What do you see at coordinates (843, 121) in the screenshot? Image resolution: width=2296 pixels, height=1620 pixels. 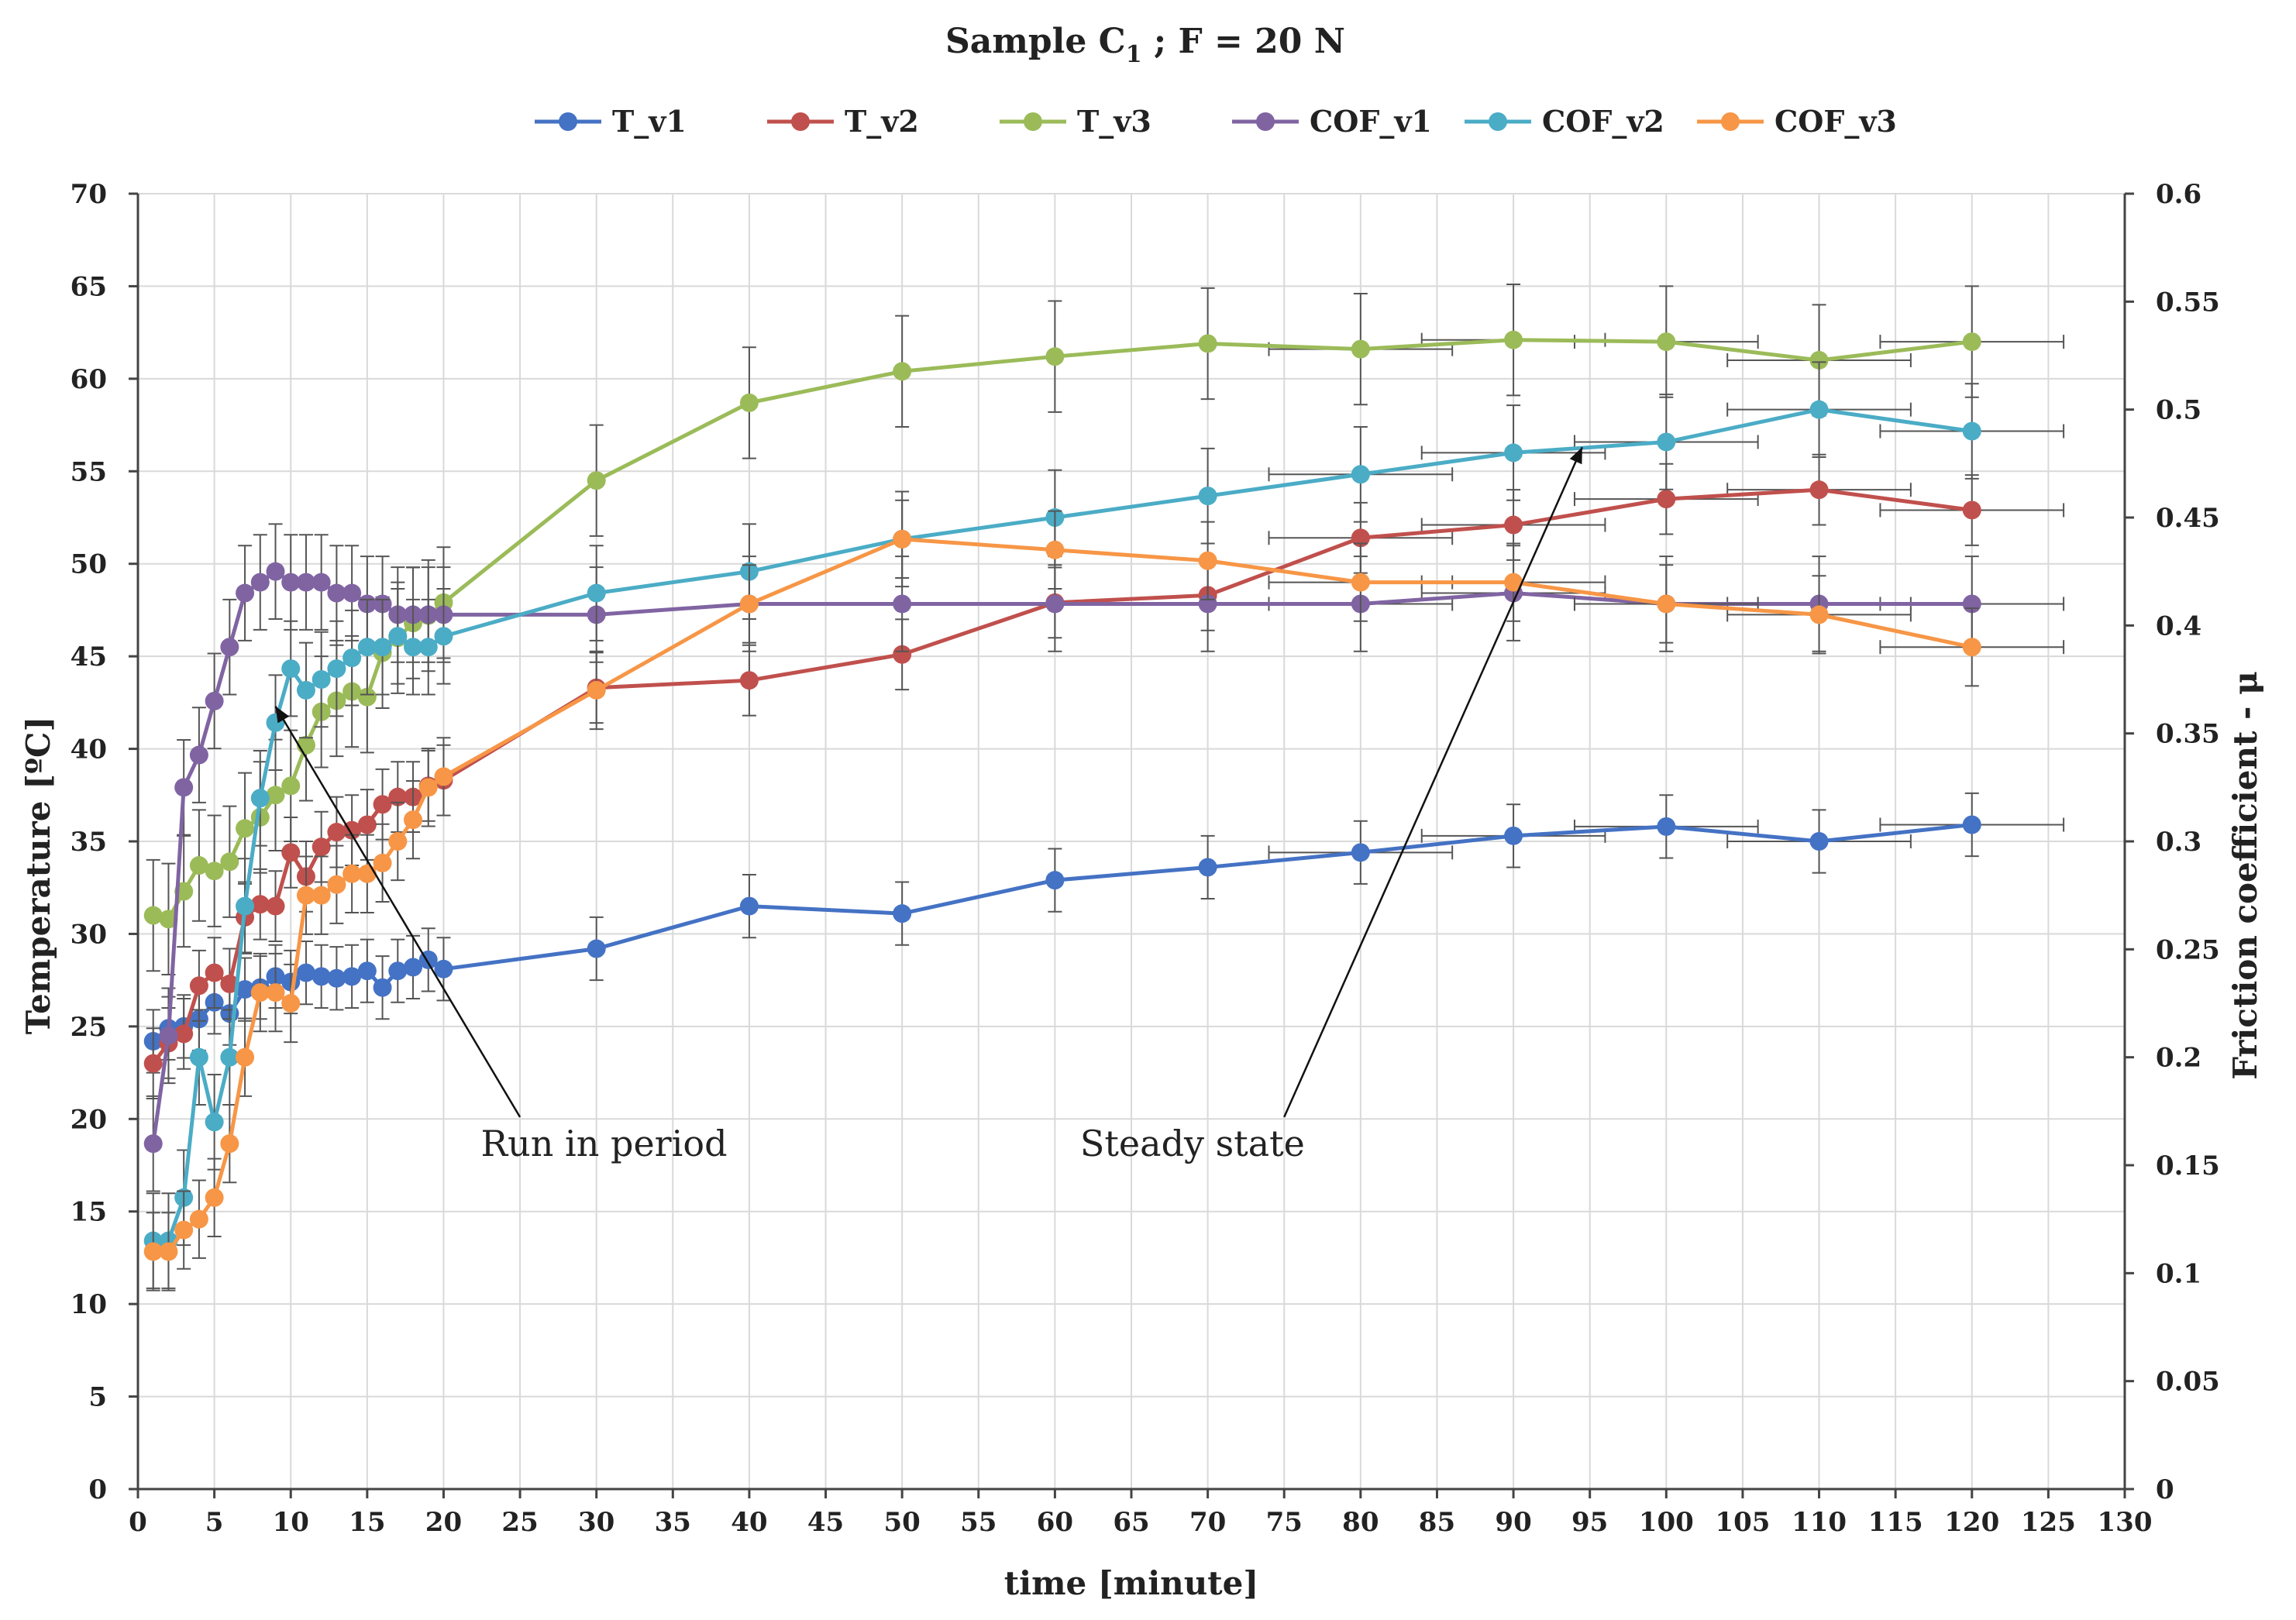 I see `legend-item-T_v2: T_v2` at bounding box center [843, 121].